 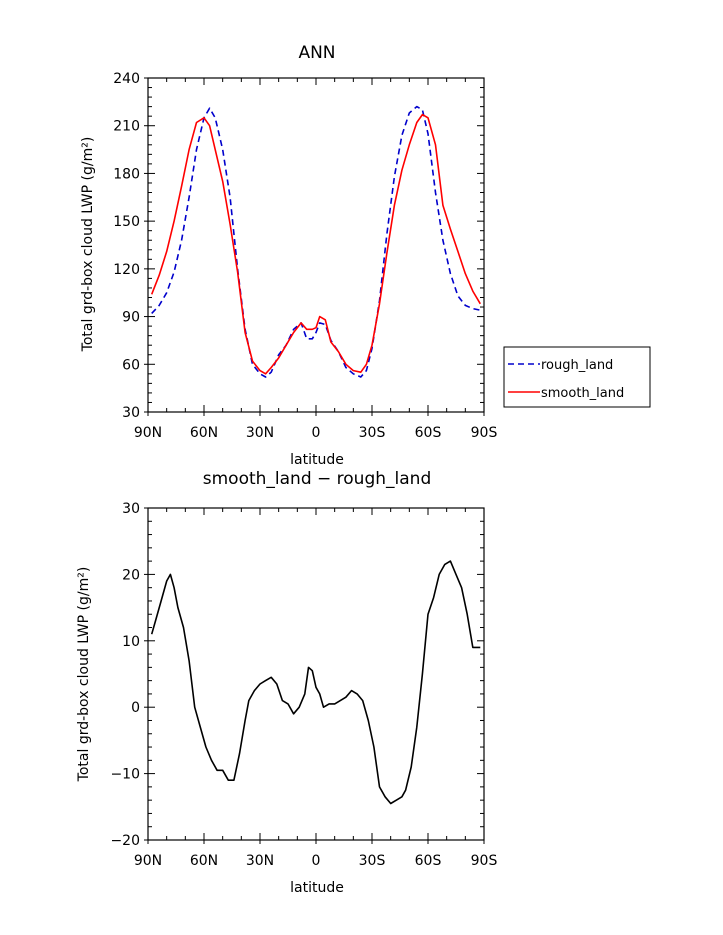 What do you see at coordinates (260, 861) in the screenshot?
I see `bottom-chart-x-tick-label: 30N` at bounding box center [260, 861].